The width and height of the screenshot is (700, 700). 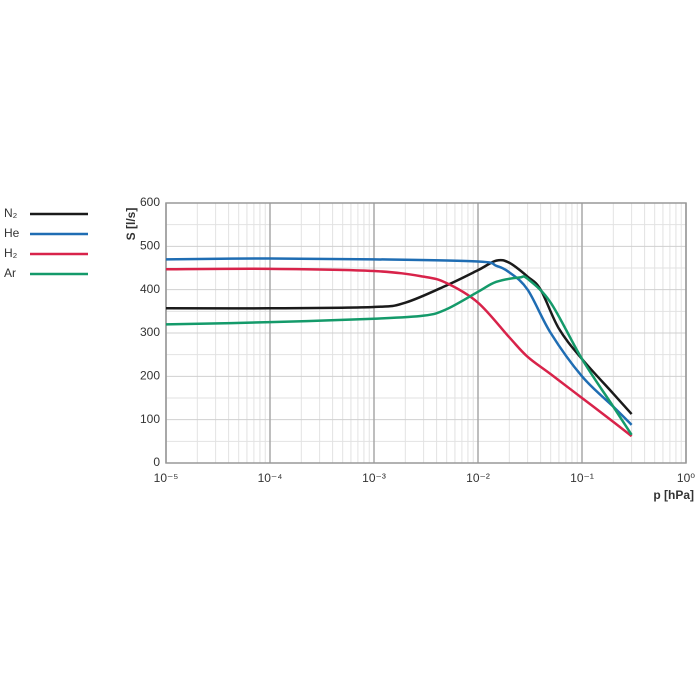 I want to click on x-tick-label: 10⁻², so click(x=478, y=478).